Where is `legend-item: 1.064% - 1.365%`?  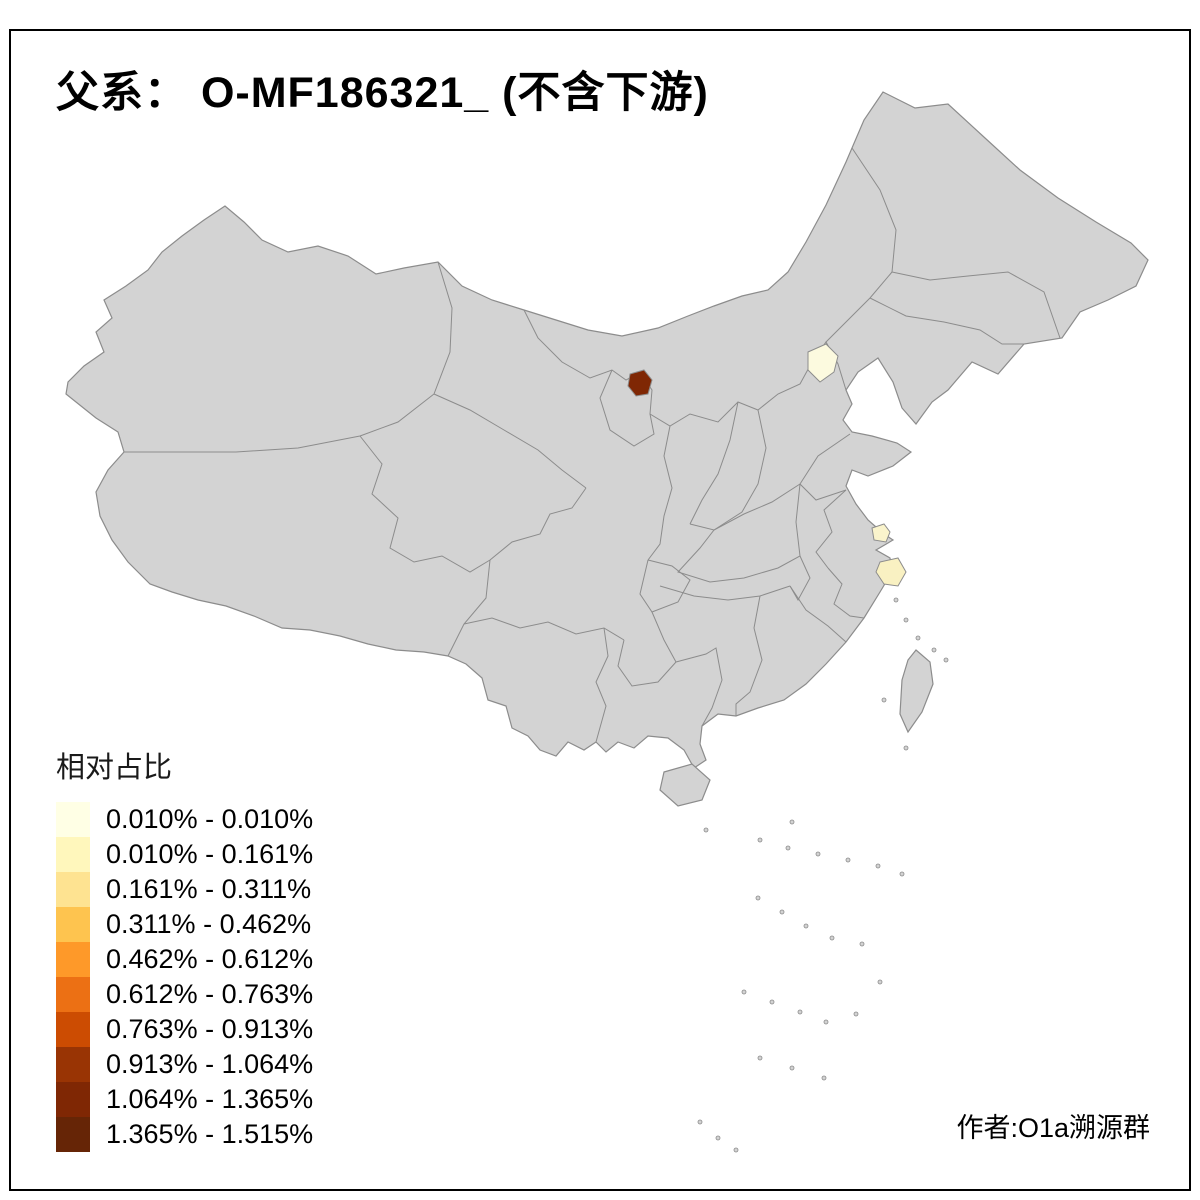 legend-item: 1.064% - 1.365% is located at coordinates (184, 1099).